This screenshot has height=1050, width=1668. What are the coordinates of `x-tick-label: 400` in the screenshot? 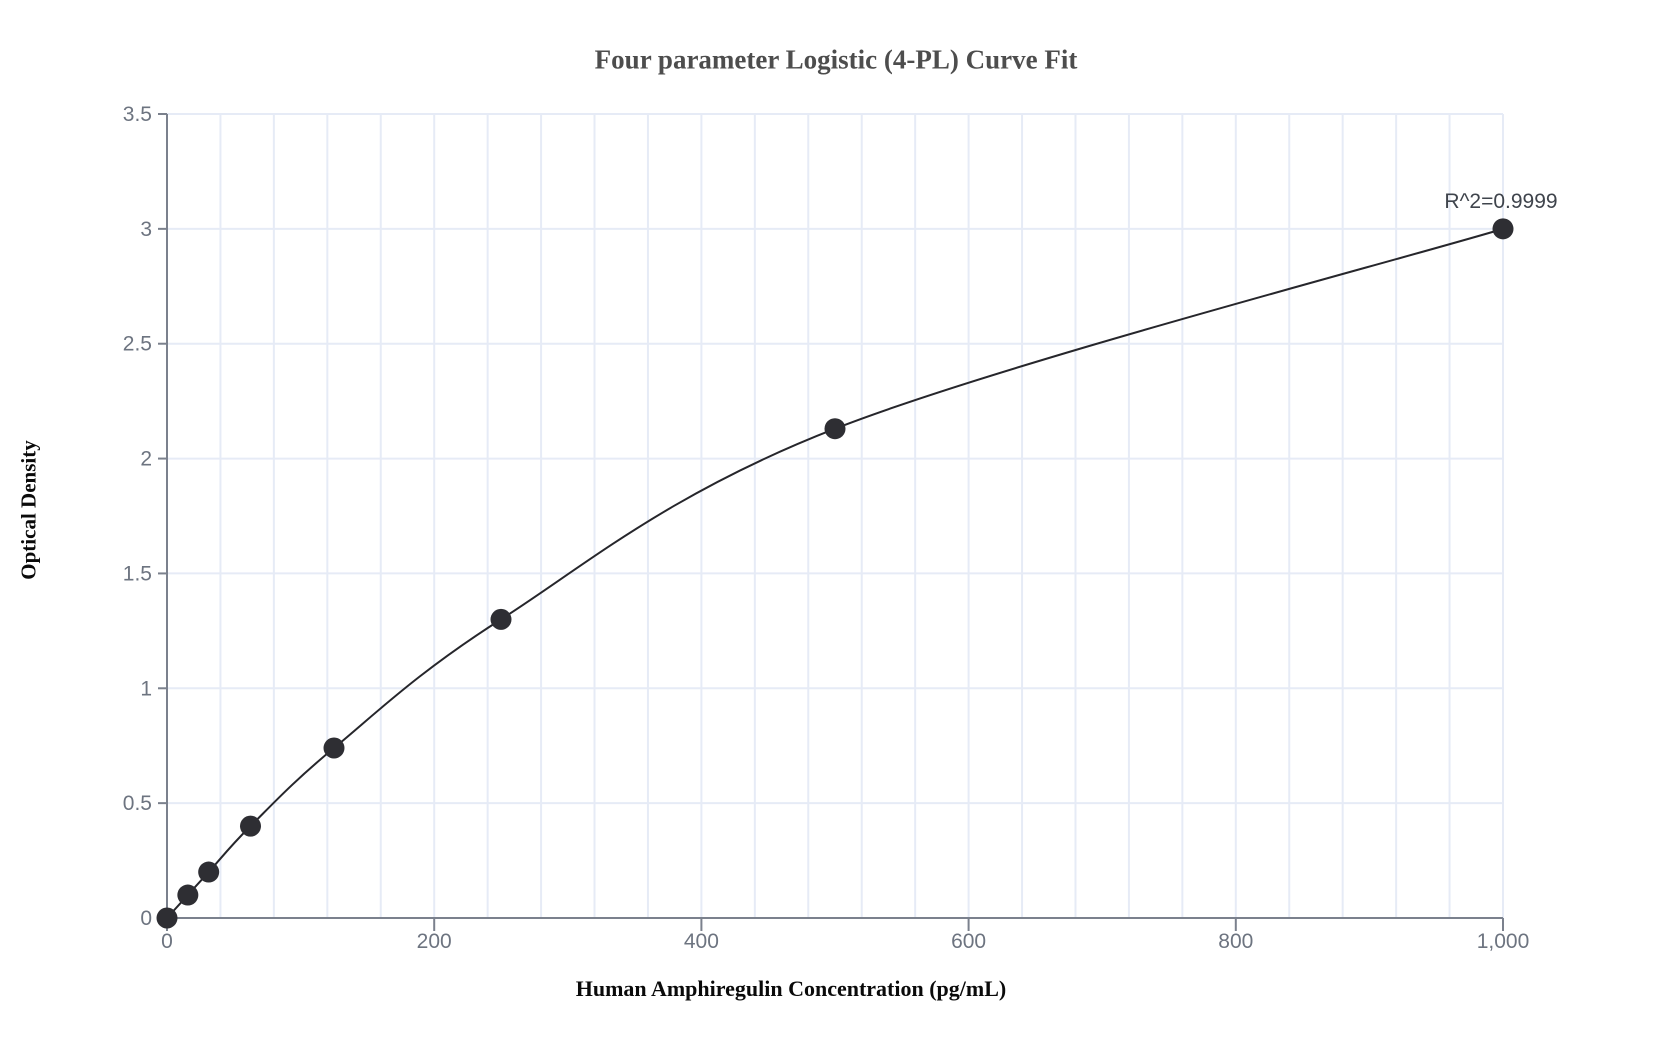 It's located at (701, 941).